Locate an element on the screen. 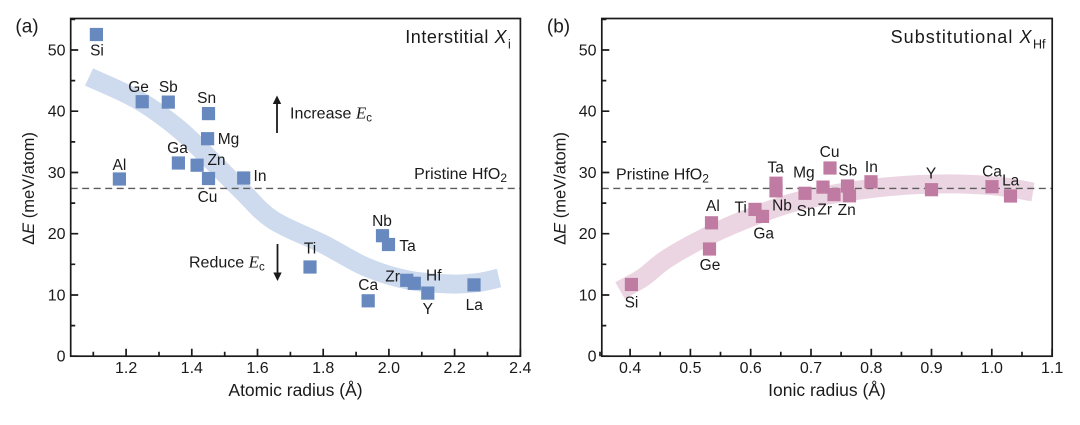  svg-text: 0.8 is located at coordinates (871, 368).